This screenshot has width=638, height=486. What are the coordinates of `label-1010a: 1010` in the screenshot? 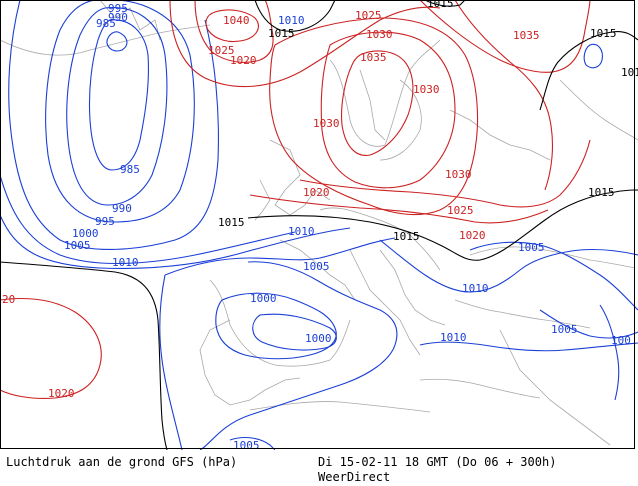 It's located at (291, 20).